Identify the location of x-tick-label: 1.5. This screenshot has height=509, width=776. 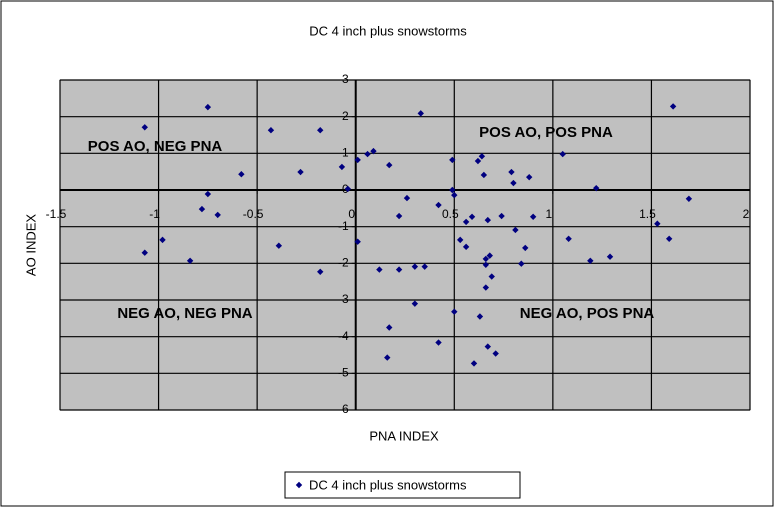
(647, 214).